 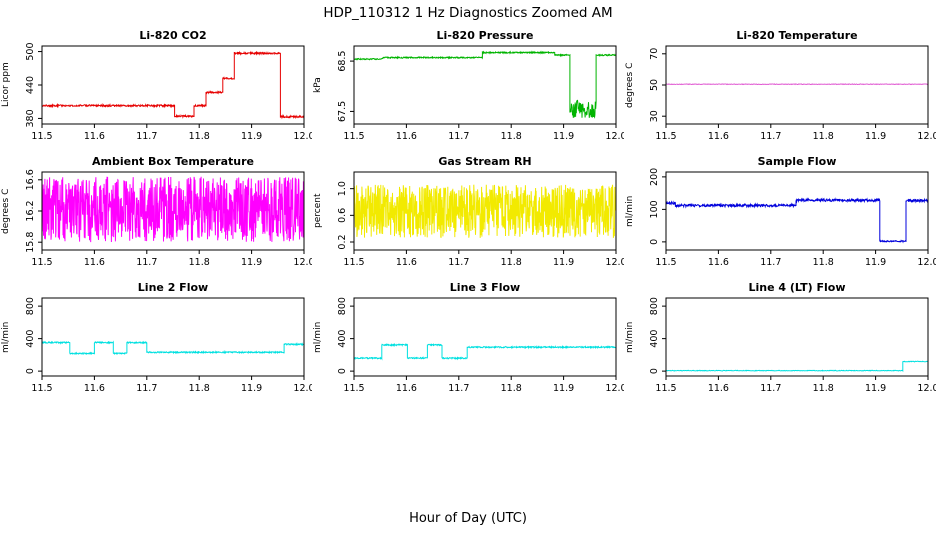 What do you see at coordinates (480, 345) in the screenshot?
I see `plot-line3-flow: 11.5 11.6 11.7 11.8 11.9 12.0 0 400 800` at bounding box center [480, 345].